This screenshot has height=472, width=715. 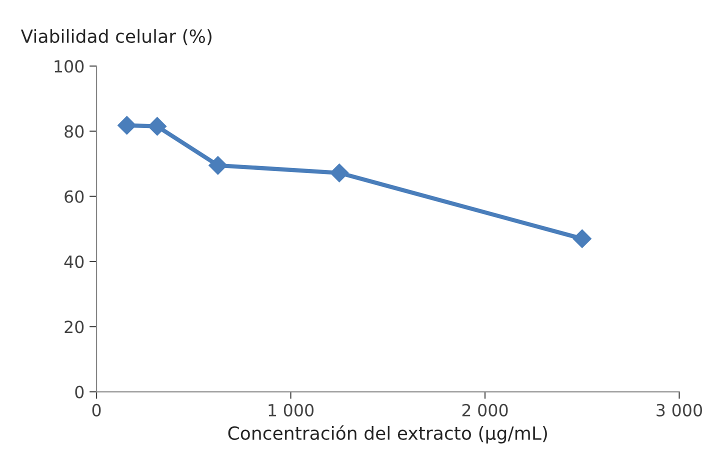 I want to click on y-tick-label: 40, so click(x=74, y=261).